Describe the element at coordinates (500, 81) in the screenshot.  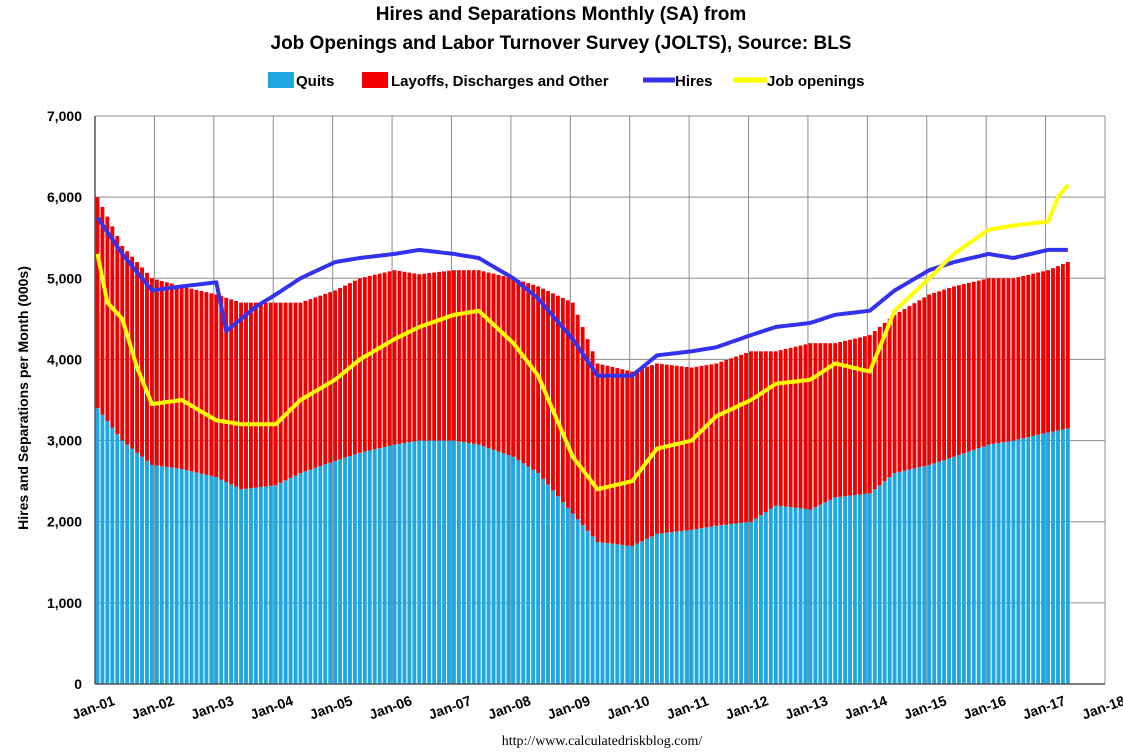
I see `legend-label-layoffs: Layoffs, Discharges and Other` at that location.